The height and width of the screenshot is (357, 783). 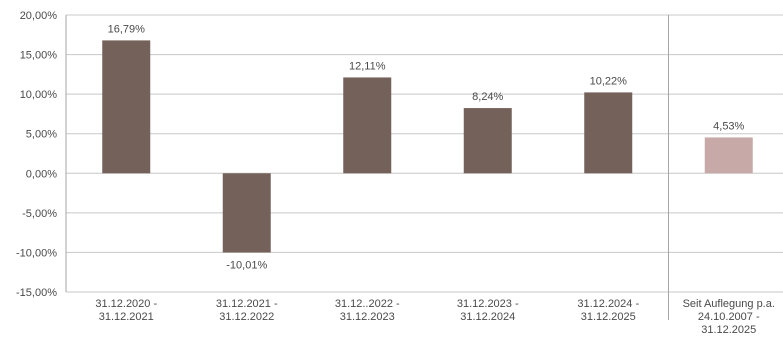 What do you see at coordinates (367, 310) in the screenshot?
I see `x-tick-label: 31.12..2022 -31.12.2023` at bounding box center [367, 310].